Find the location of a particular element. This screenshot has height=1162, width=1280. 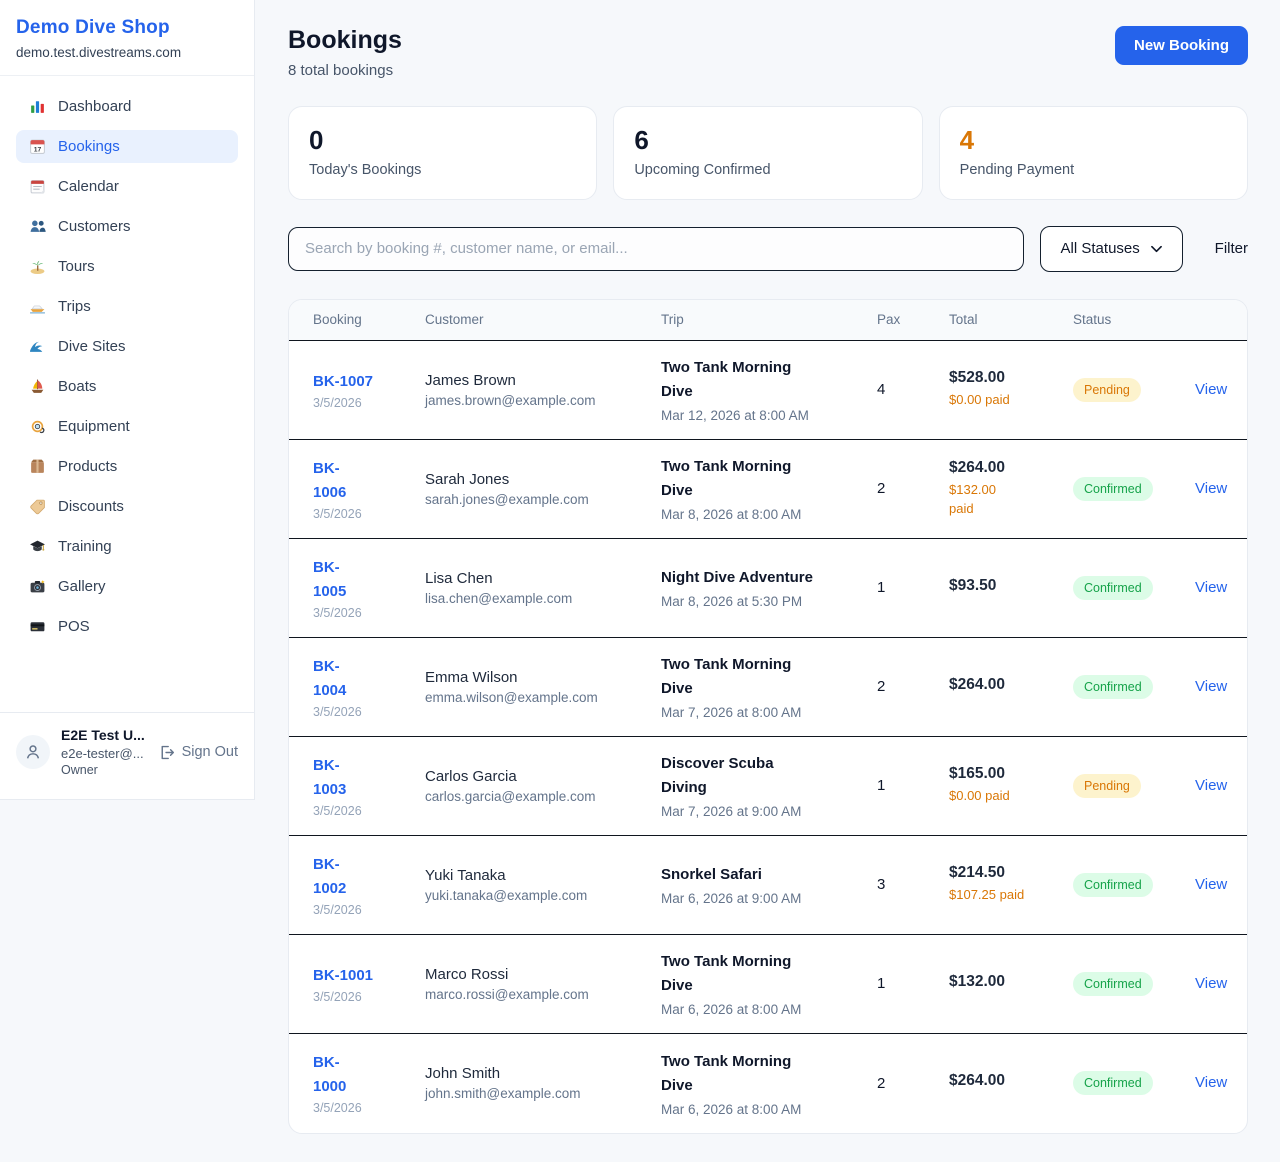

column-header-customer: Customer is located at coordinates (454, 320).